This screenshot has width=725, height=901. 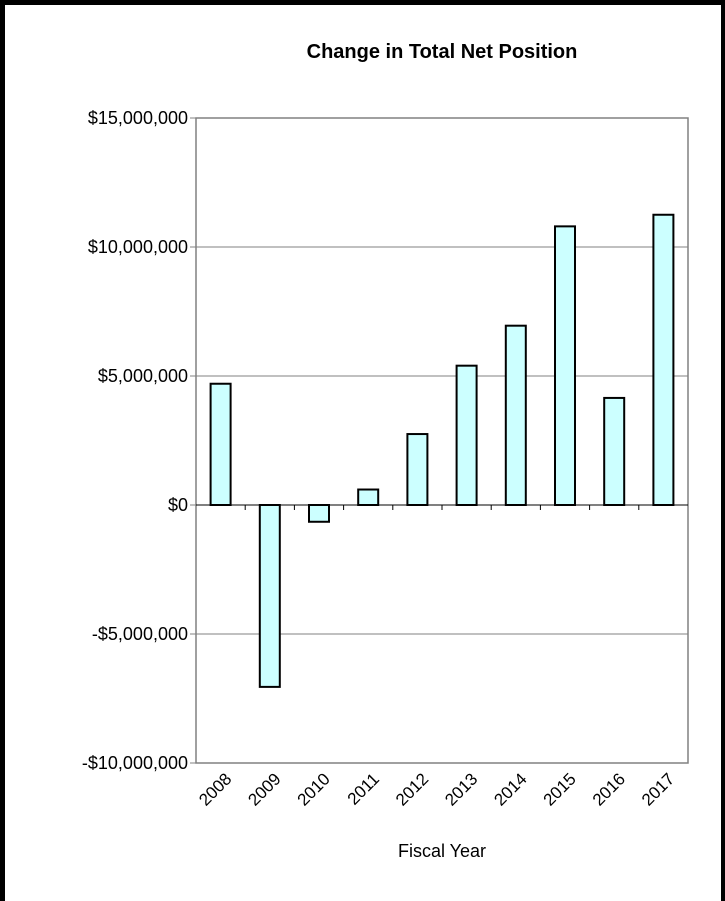 I want to click on x-tick-label: 2012, so click(x=412, y=789).